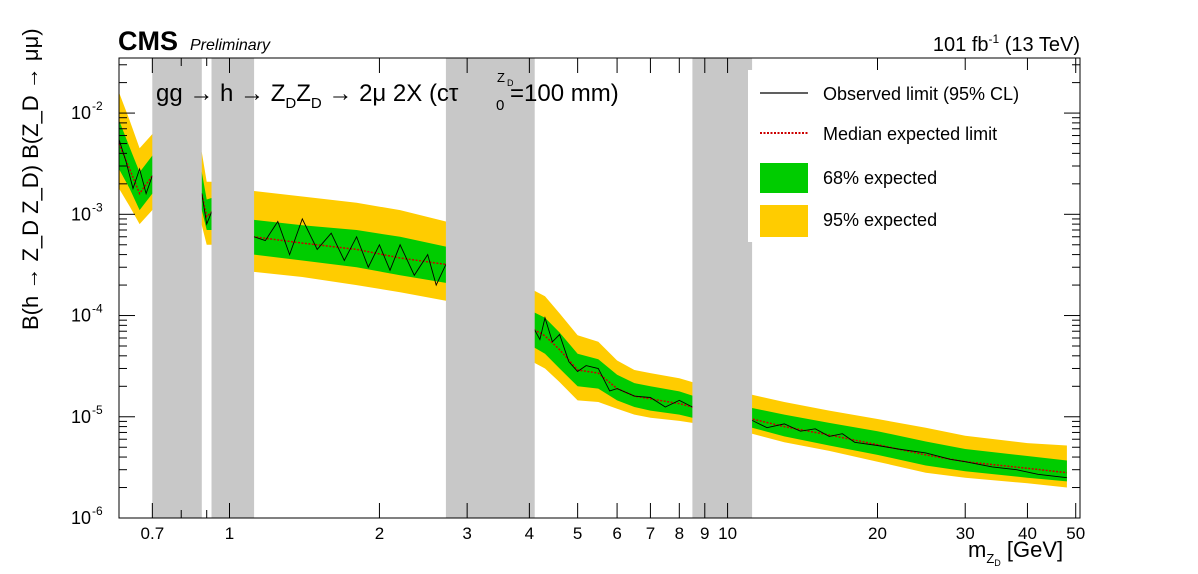 The width and height of the screenshot is (1198, 574). What do you see at coordinates (379, 533) in the screenshot?
I see `x-tick-label: 2` at bounding box center [379, 533].